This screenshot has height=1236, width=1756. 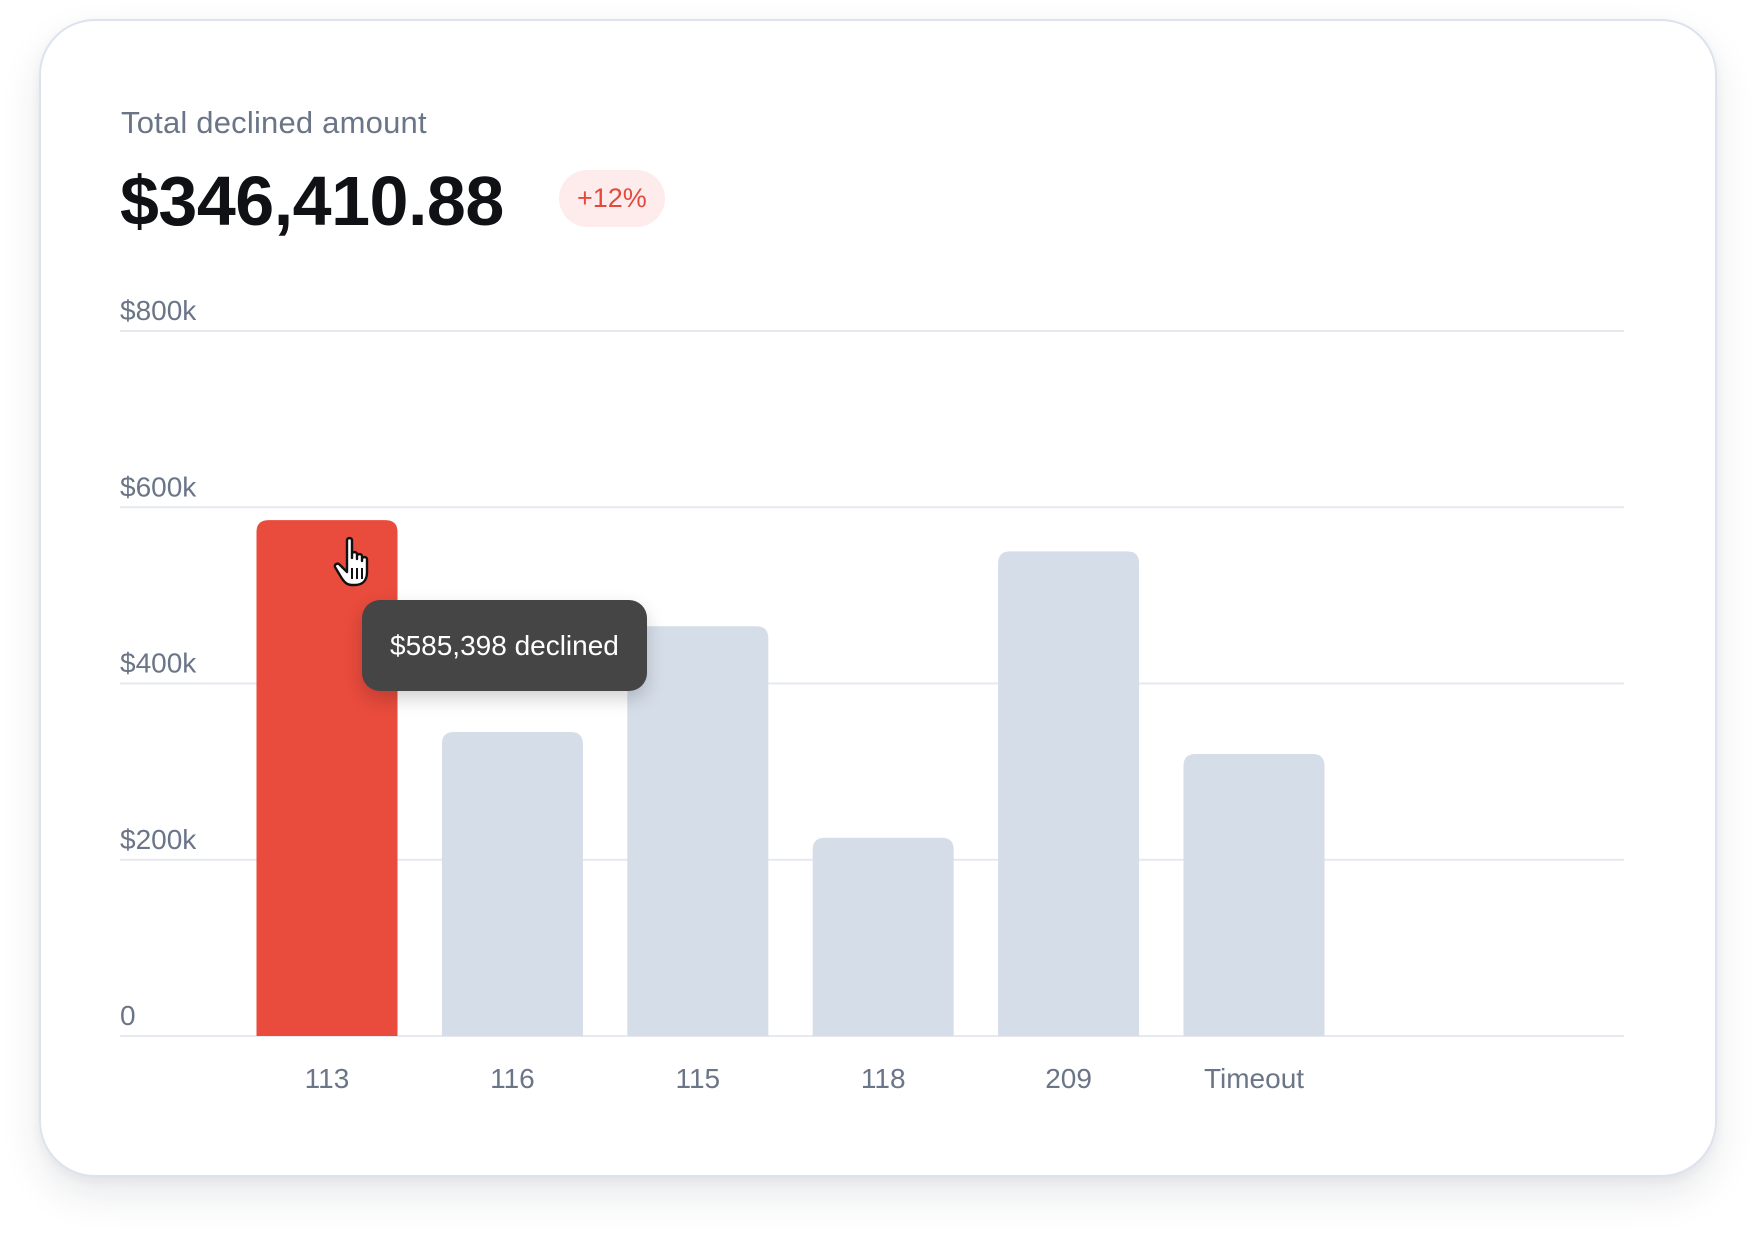 What do you see at coordinates (1254, 1078) in the screenshot?
I see `x-tick-label: Timeout` at bounding box center [1254, 1078].